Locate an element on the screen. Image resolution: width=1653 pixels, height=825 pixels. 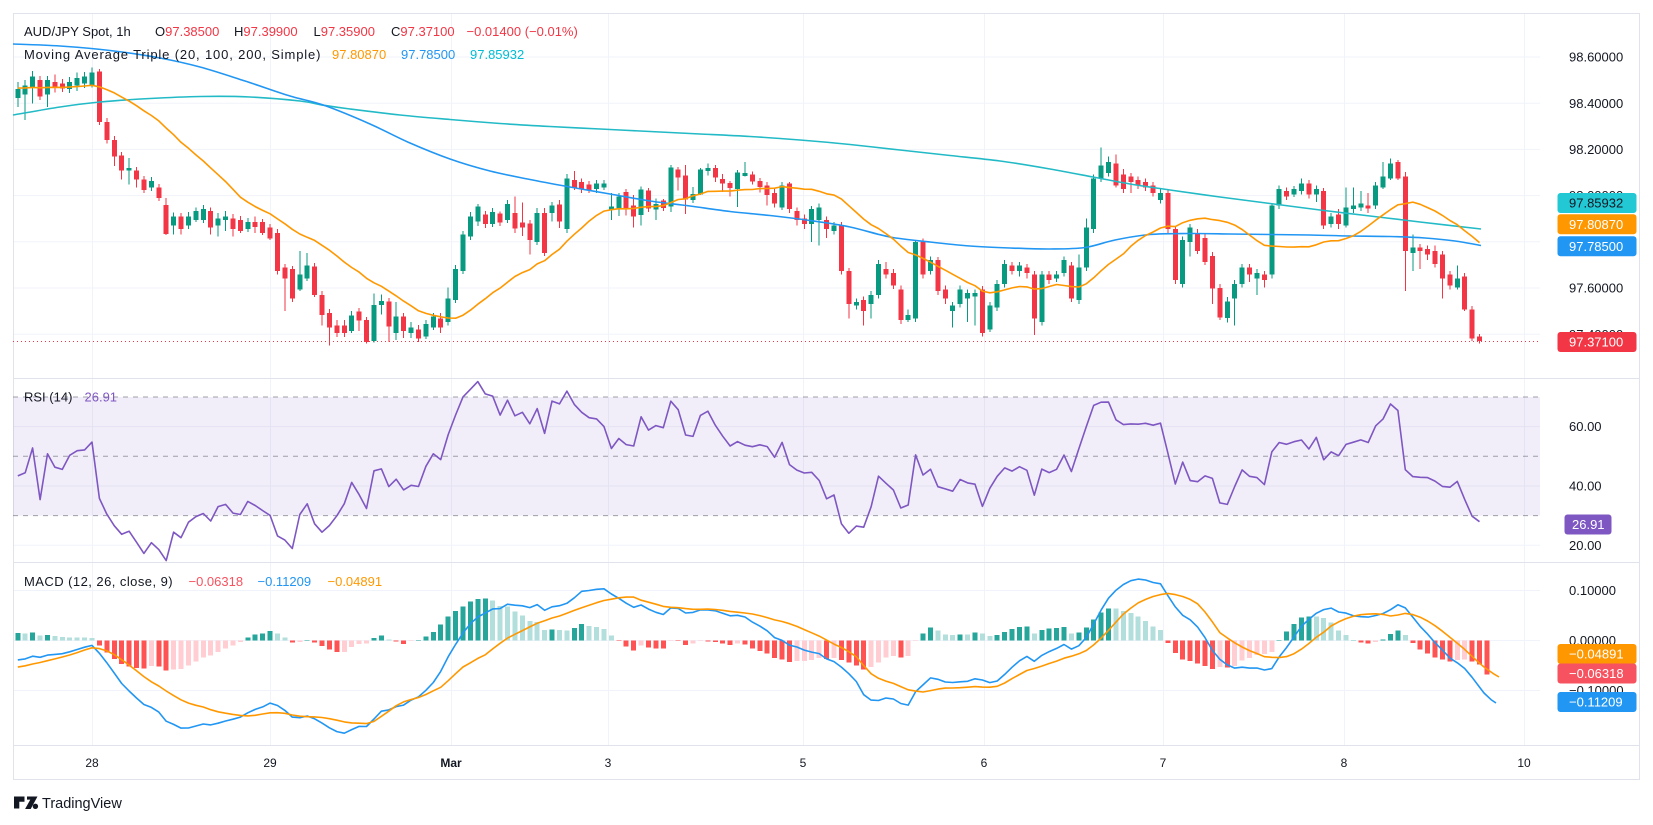
svg-text: 5 is located at coordinates (803, 763).